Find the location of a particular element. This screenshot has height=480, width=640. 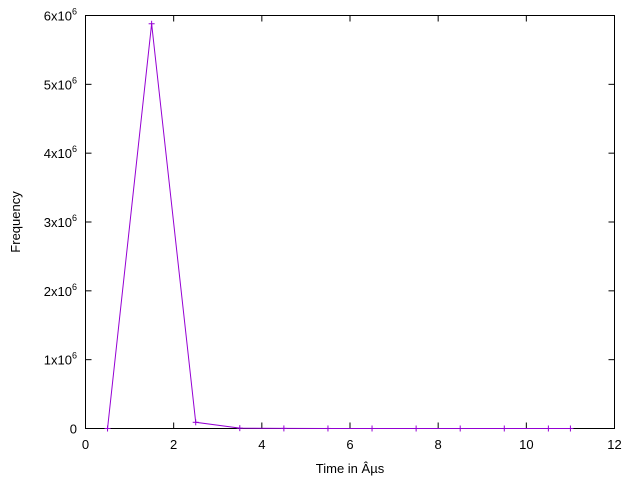

x-tick-label: 4 is located at coordinates (261, 444).